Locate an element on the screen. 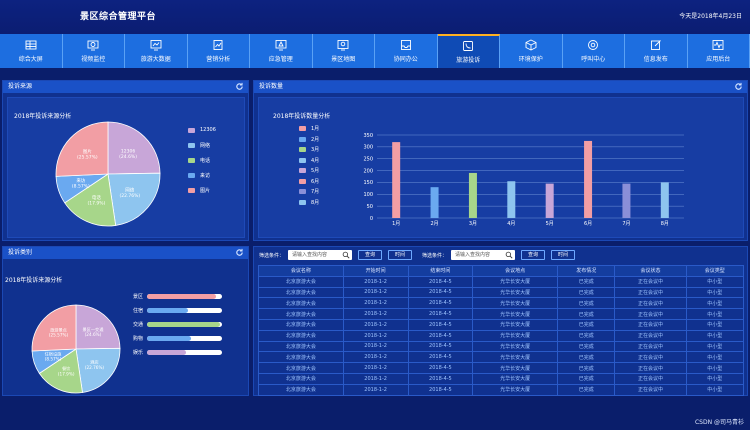 The width and height of the screenshot is (750, 430). chart-subtitle: 2018年投诉数量分析 is located at coordinates (302, 116).